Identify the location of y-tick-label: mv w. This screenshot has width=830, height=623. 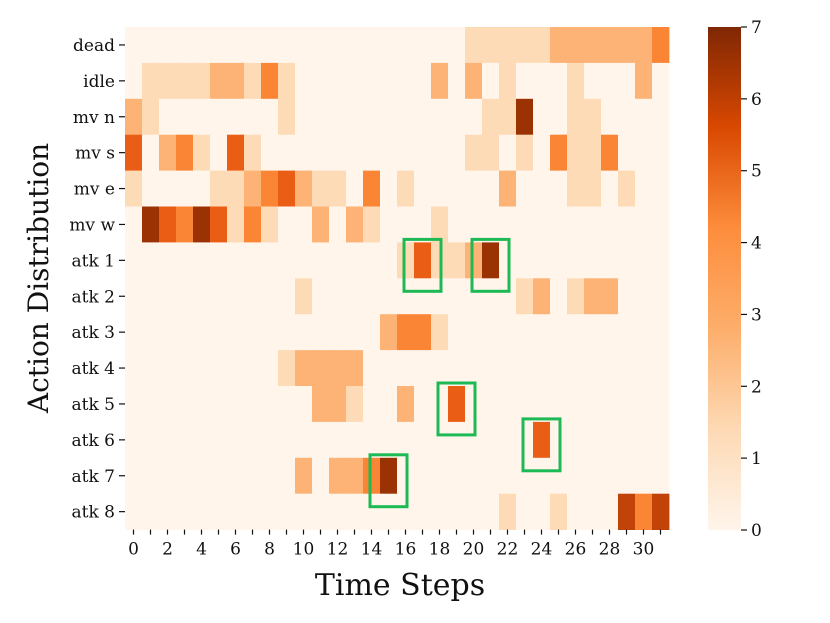
(92, 225).